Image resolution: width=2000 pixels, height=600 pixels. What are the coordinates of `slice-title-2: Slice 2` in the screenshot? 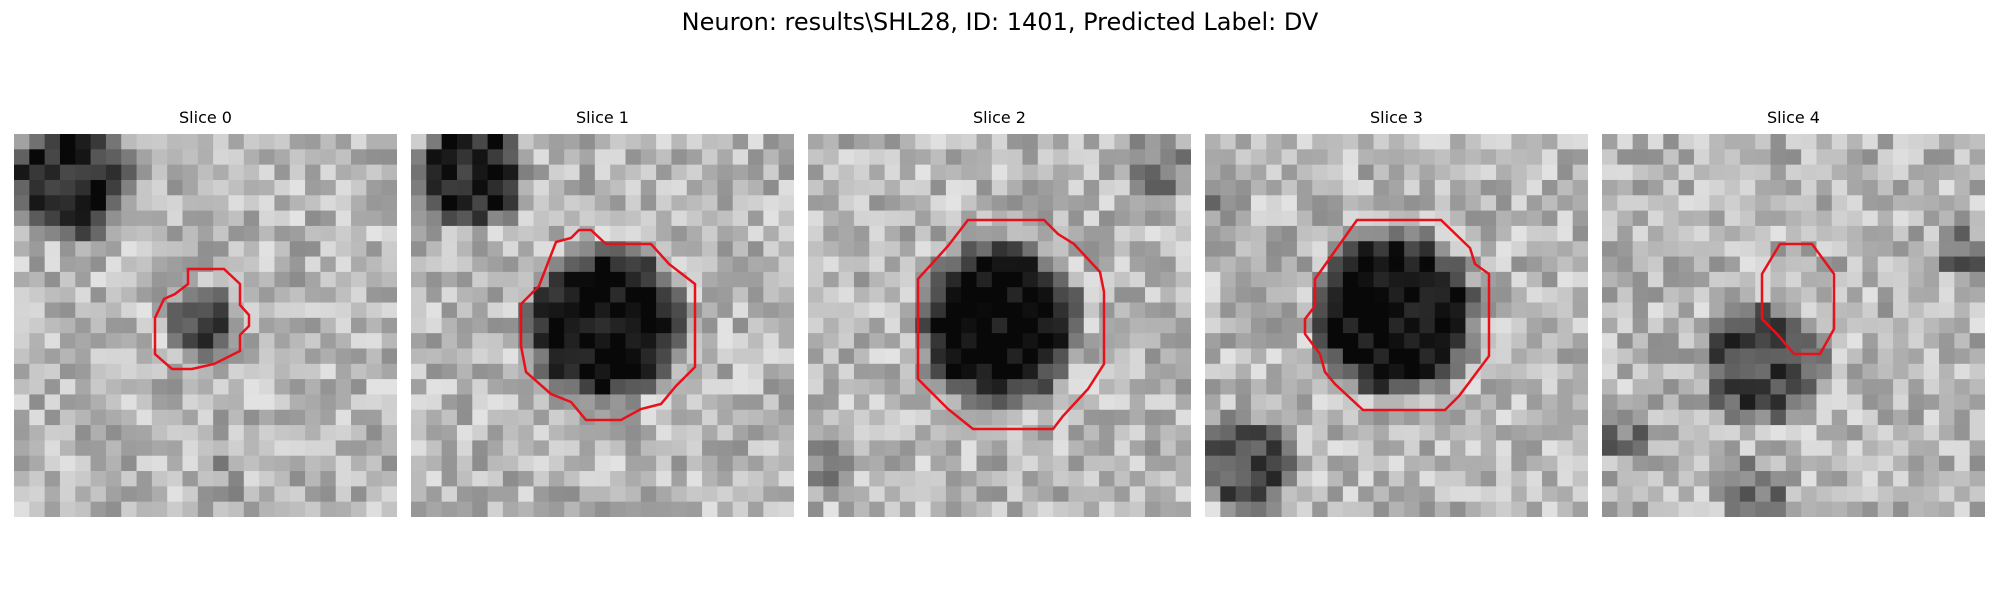 It's located at (999, 117).